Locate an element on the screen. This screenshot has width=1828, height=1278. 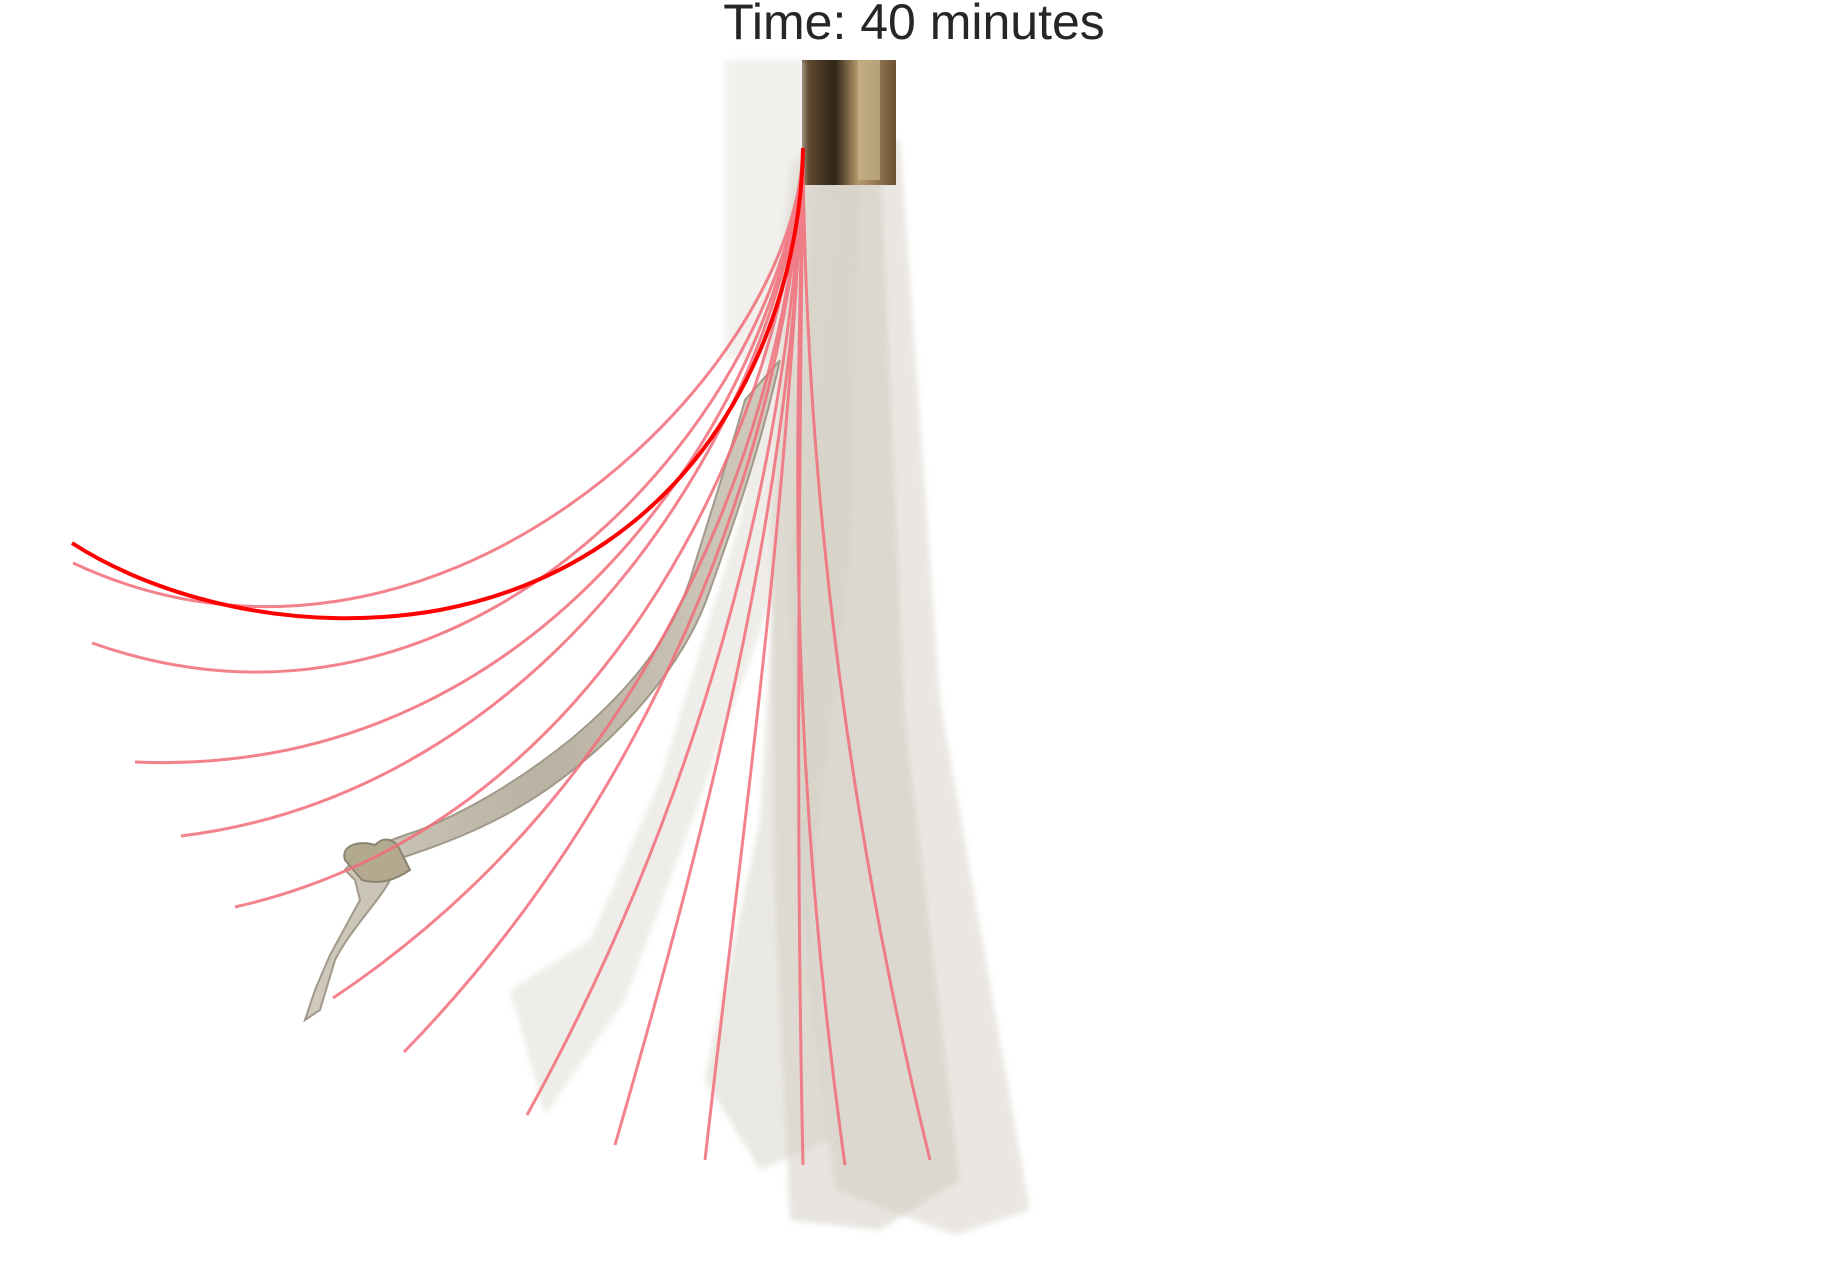
mount-block is located at coordinates (849, 122).